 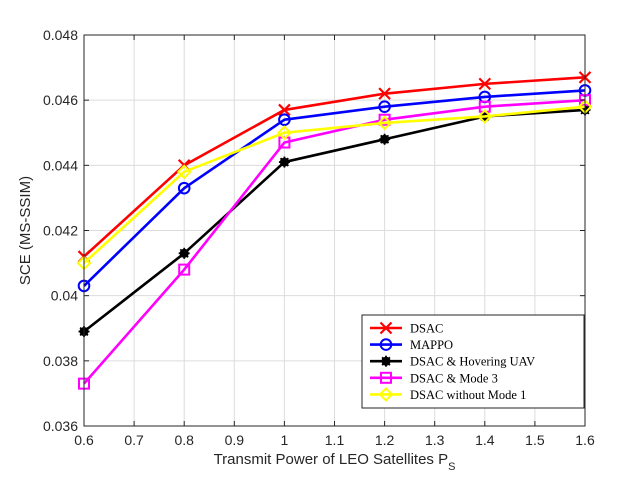 What do you see at coordinates (535, 440) in the screenshot?
I see `x-tick-label: 1.5` at bounding box center [535, 440].